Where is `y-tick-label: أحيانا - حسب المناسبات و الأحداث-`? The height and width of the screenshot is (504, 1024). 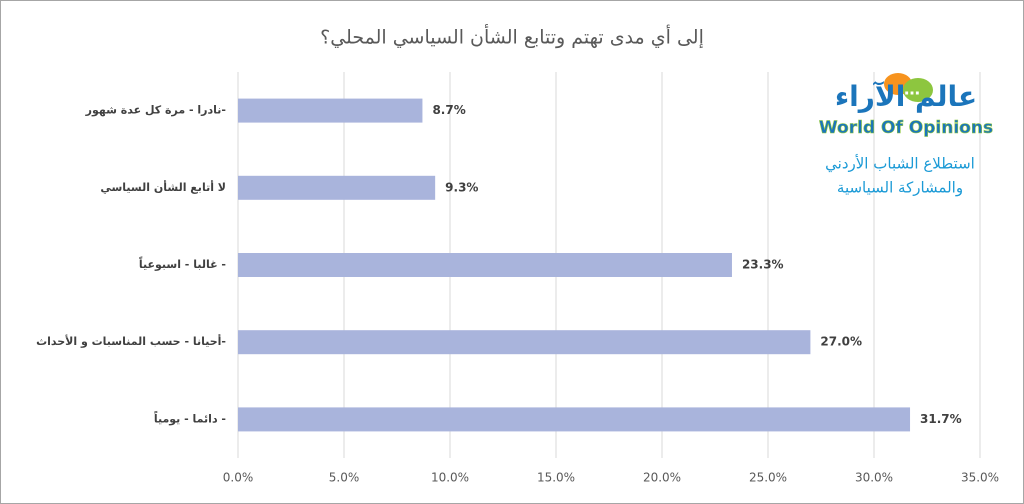
y-tick-label: أحيانا - حسب المناسبات و الأحداث- is located at coordinates (131, 341).